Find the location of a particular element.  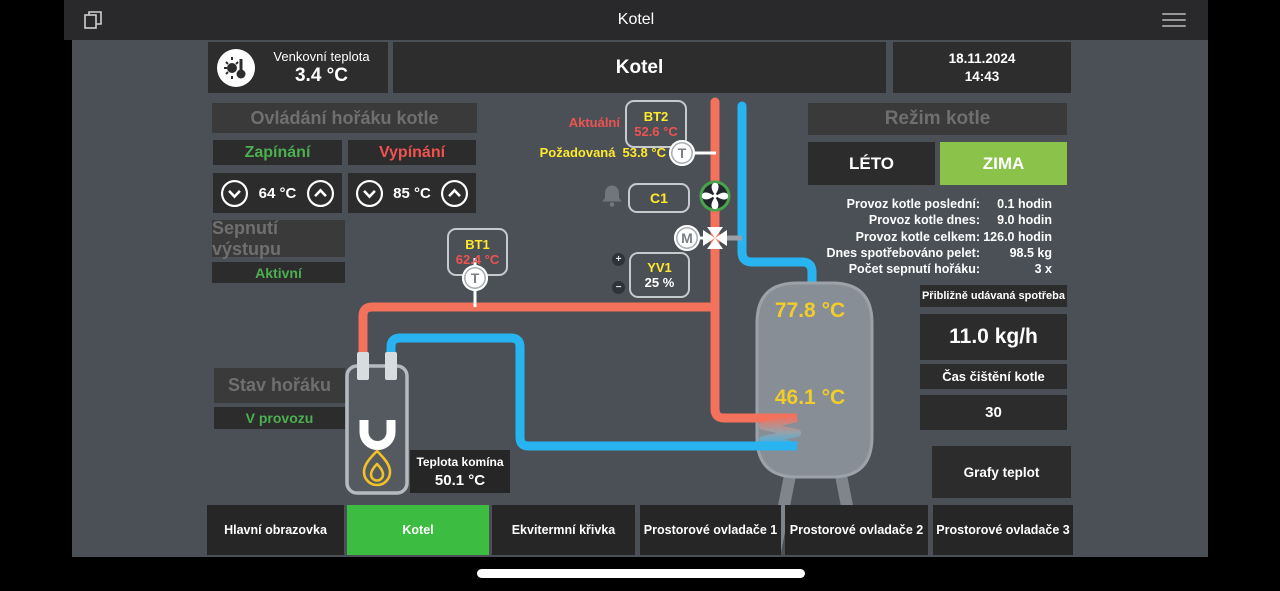

stats-row: Provoz kotle celkem: 126.0 hodin is located at coordinates (921, 237).